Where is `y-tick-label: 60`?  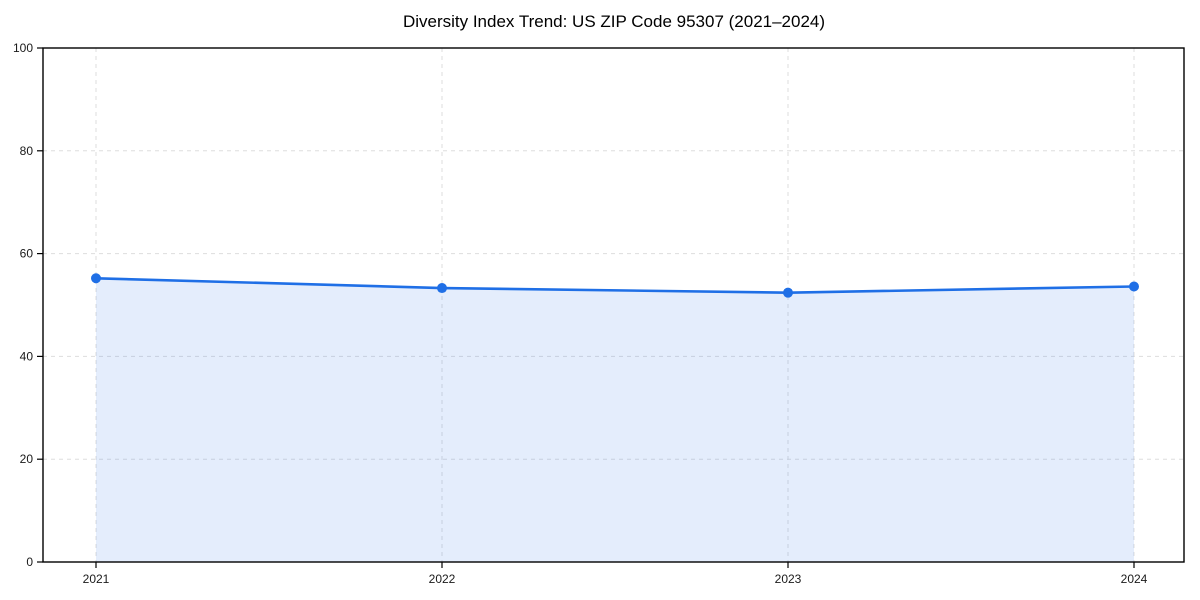
y-tick-label: 60 is located at coordinates (27, 254).